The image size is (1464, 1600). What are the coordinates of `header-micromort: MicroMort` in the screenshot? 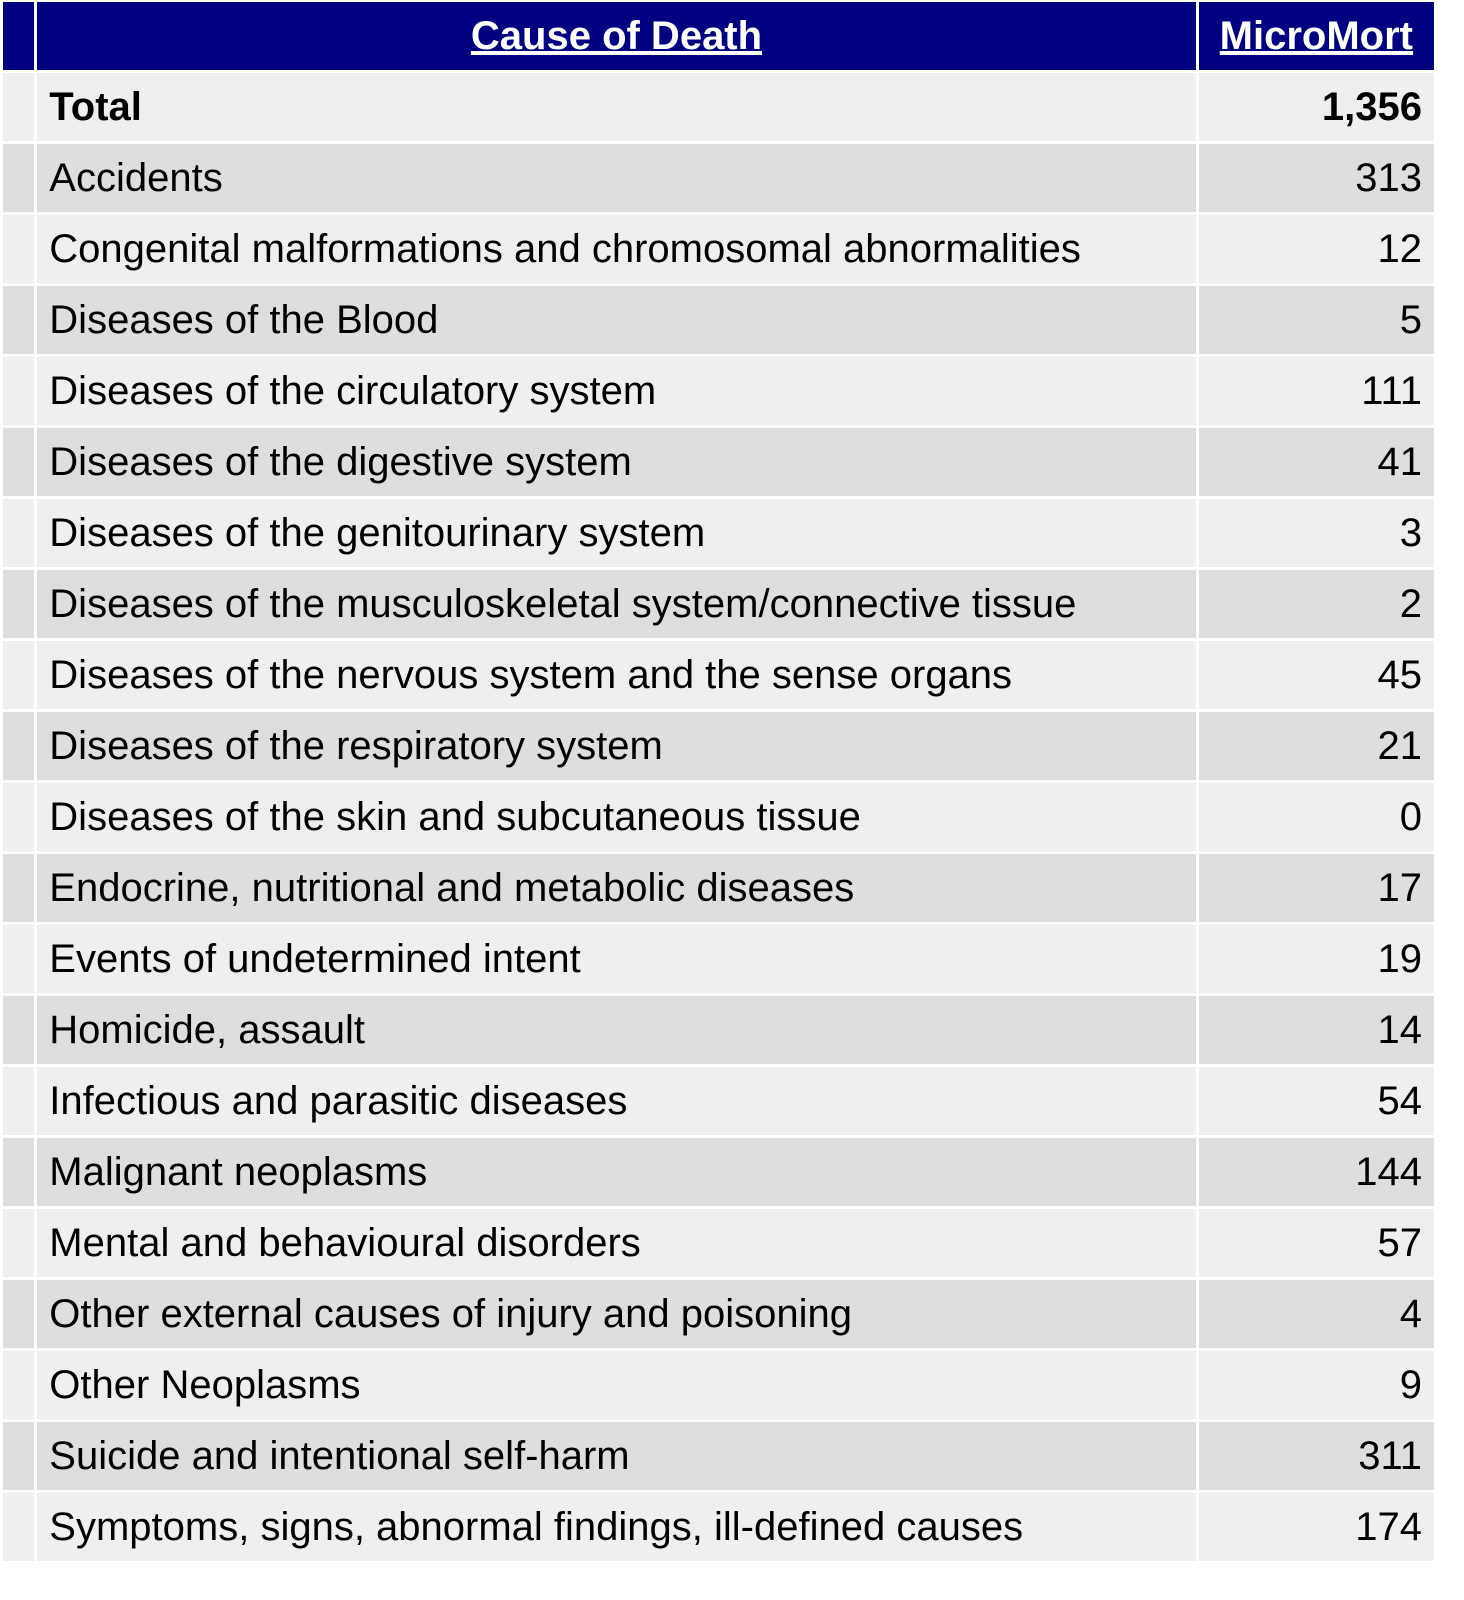 It's located at (1316, 36).